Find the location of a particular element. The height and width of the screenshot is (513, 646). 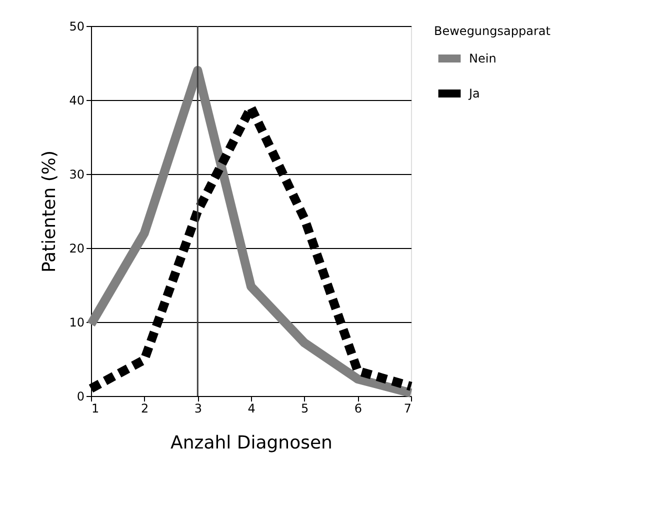

legend-label: Ja is located at coordinates (474, 93).